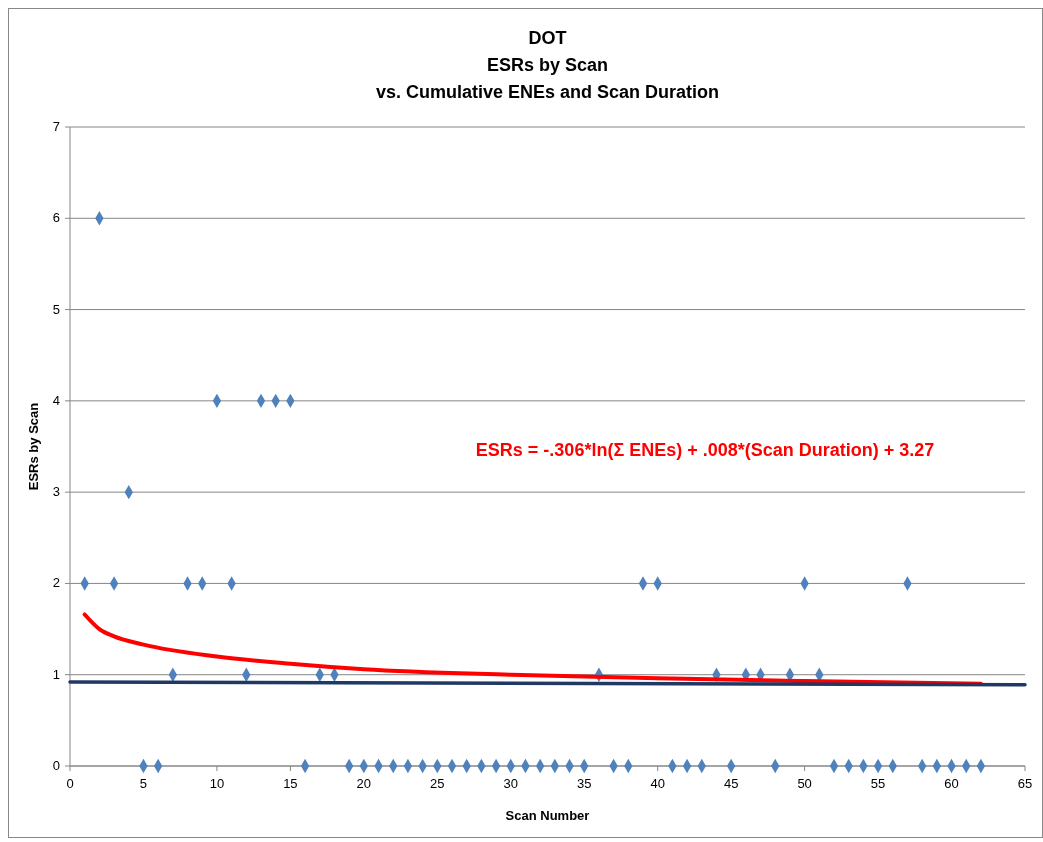 The image size is (1043, 842). I want to click on x-tick-label: 60, so click(951, 783).